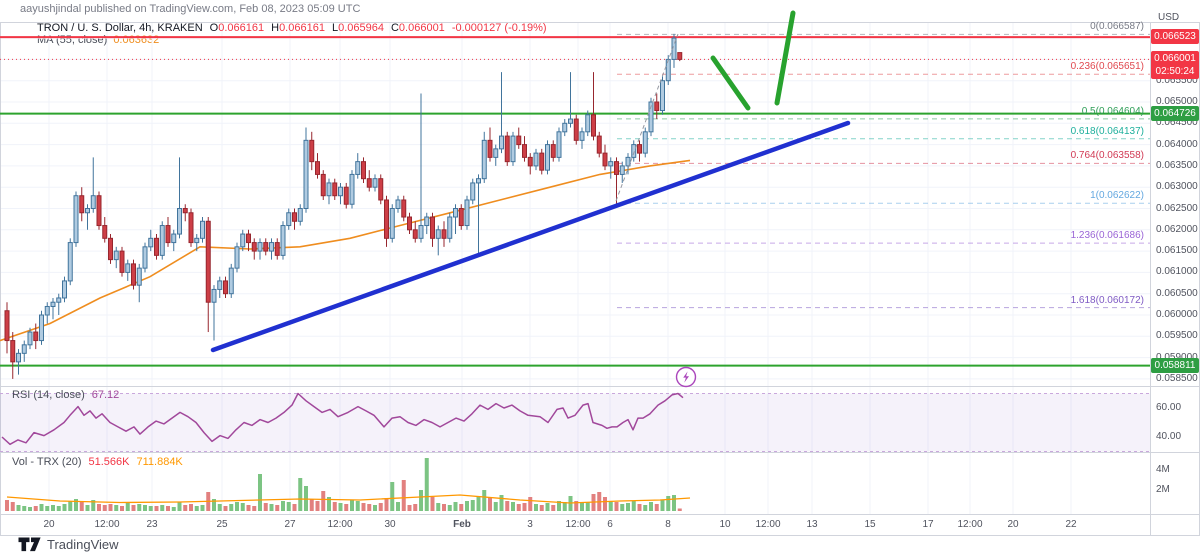 This screenshot has width=1200, height=553. What do you see at coordinates (1117, 27) in the screenshot?
I see `fib-level-label: 0(0.066587)` at bounding box center [1117, 27].